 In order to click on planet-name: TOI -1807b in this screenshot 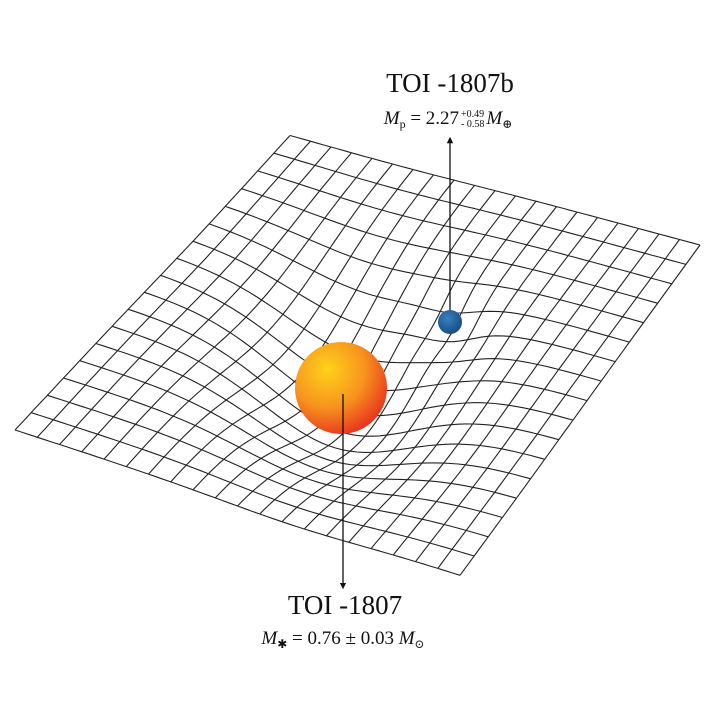, I will do `click(450, 83)`.